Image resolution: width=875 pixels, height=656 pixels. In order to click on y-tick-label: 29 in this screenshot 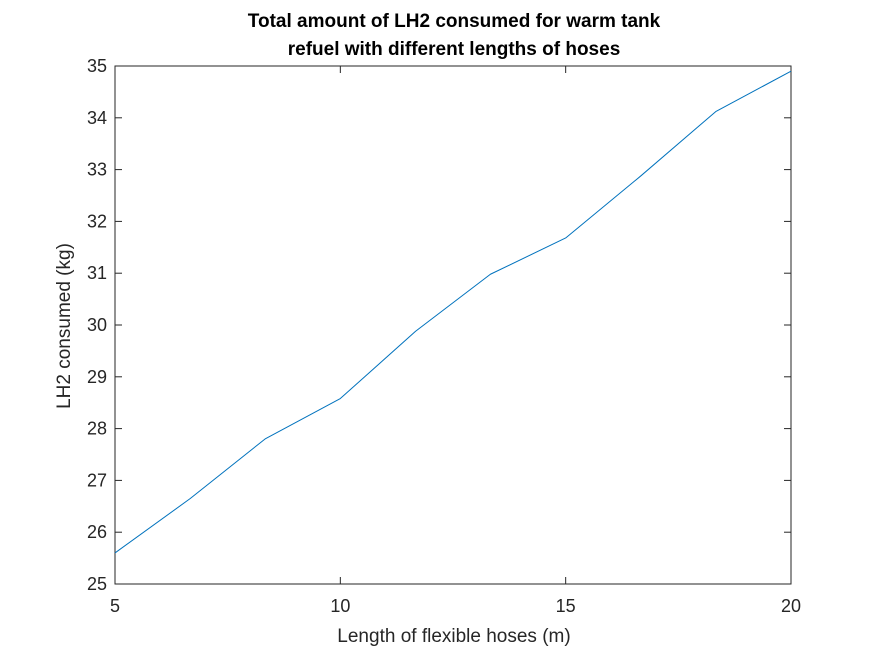, I will do `click(97, 377)`.